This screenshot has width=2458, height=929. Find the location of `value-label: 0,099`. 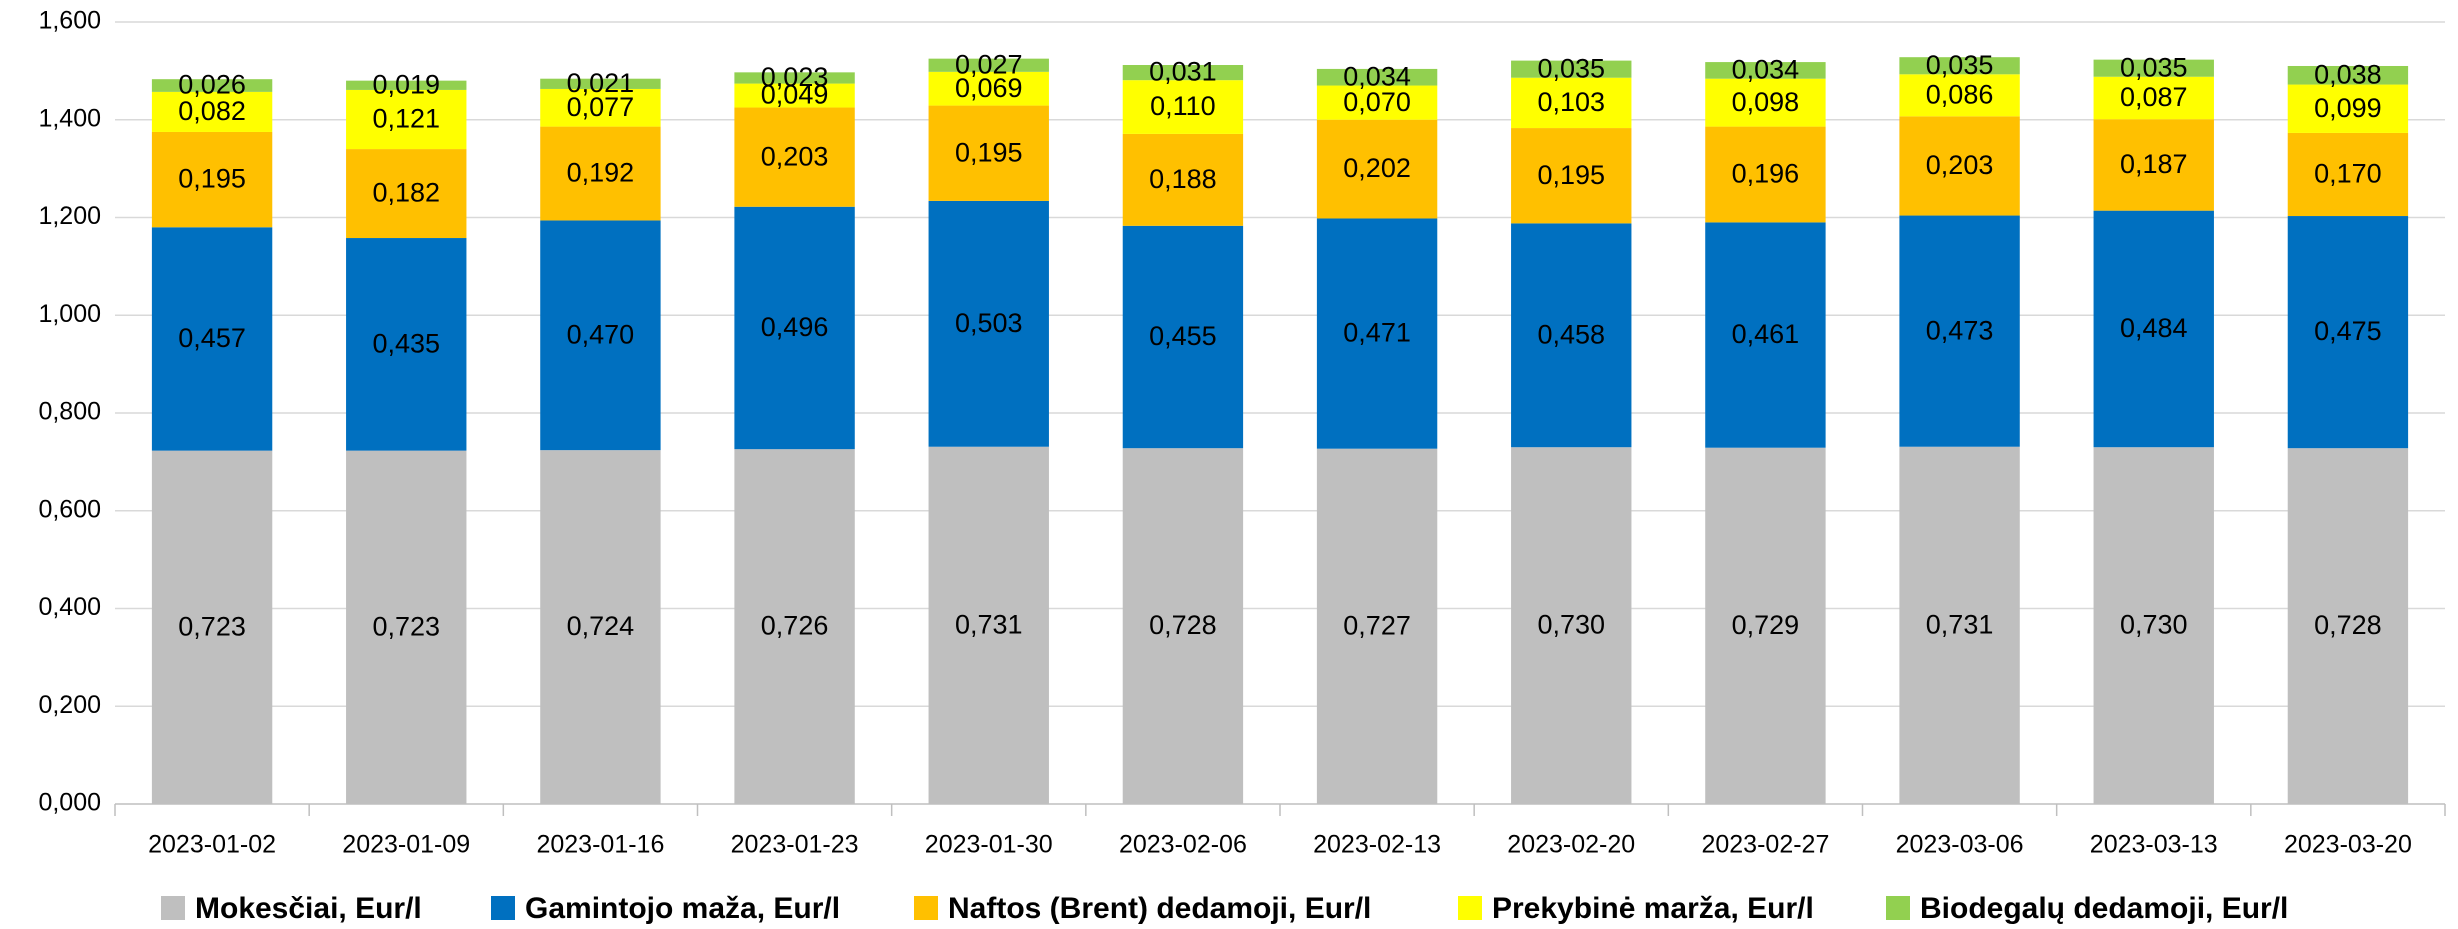

value-label: 0,099 is located at coordinates (2348, 108).